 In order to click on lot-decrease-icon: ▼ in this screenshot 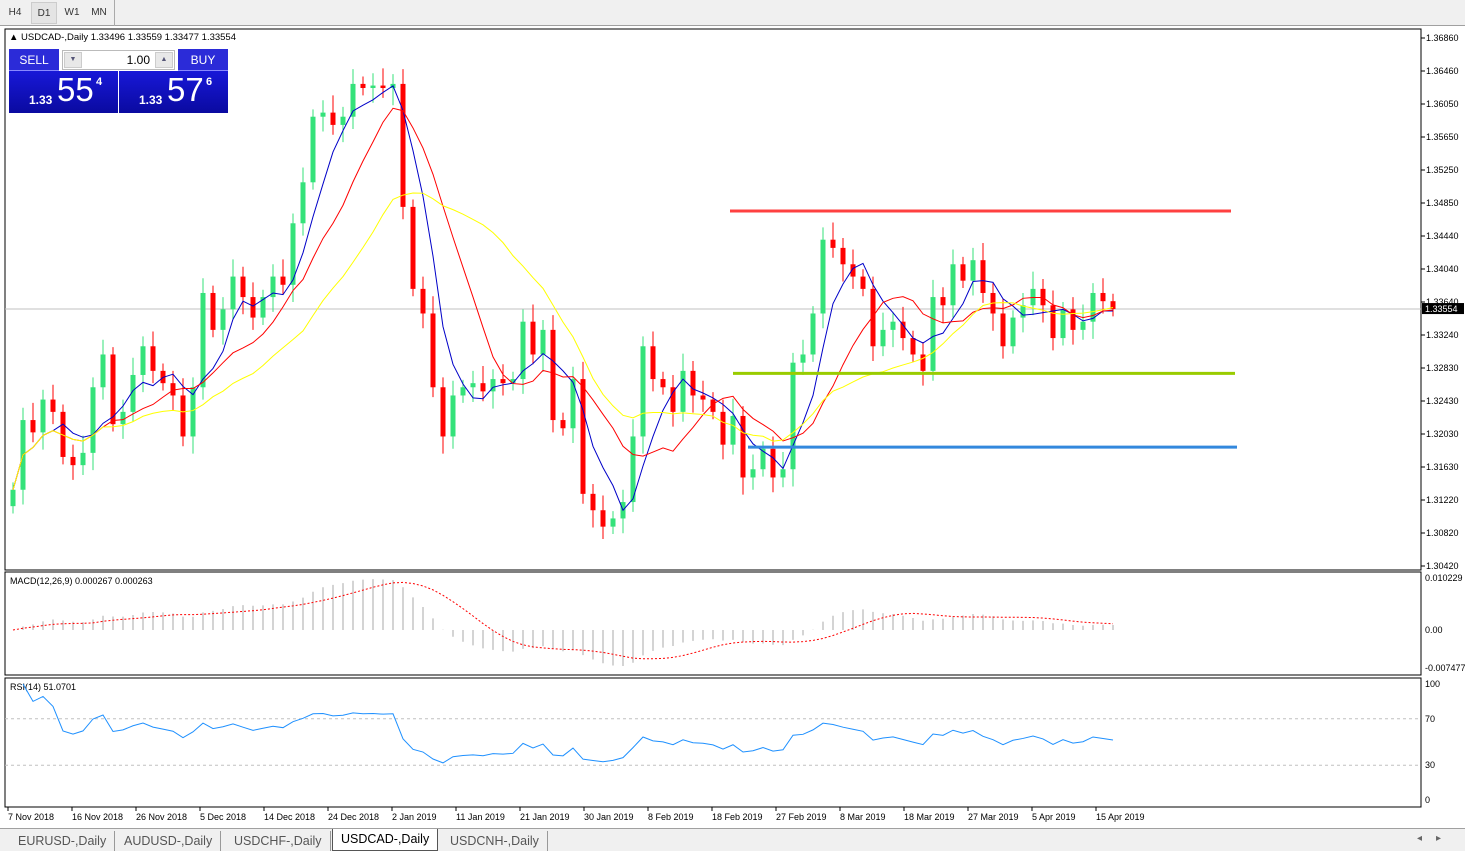, I will do `click(73, 60)`.